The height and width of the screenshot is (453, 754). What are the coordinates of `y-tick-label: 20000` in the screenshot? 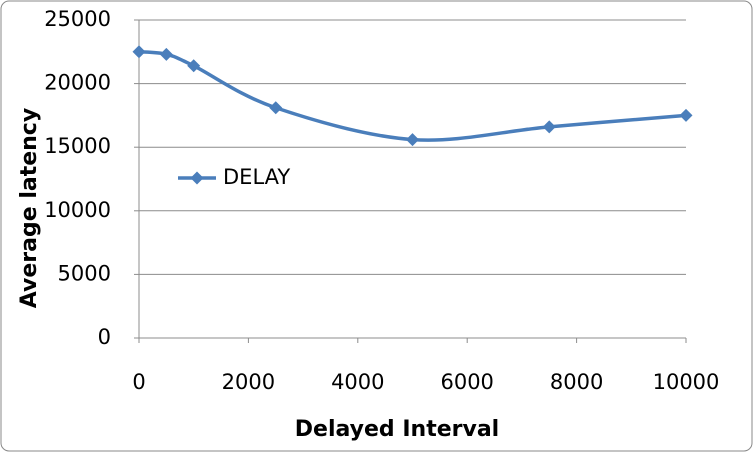 It's located at (77, 83).